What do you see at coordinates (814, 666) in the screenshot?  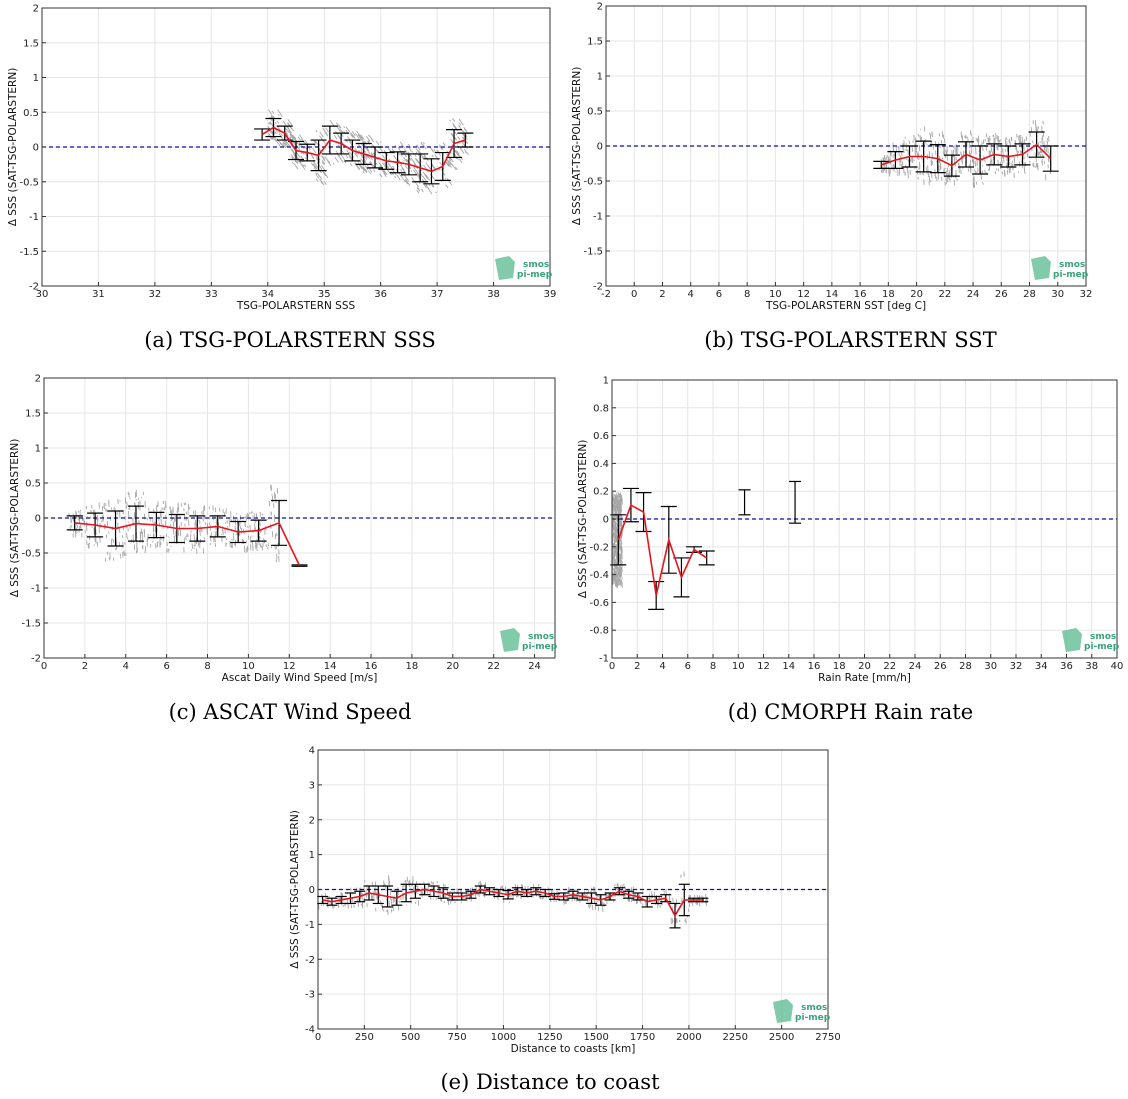 I see `x-tick-label: 16` at bounding box center [814, 666].